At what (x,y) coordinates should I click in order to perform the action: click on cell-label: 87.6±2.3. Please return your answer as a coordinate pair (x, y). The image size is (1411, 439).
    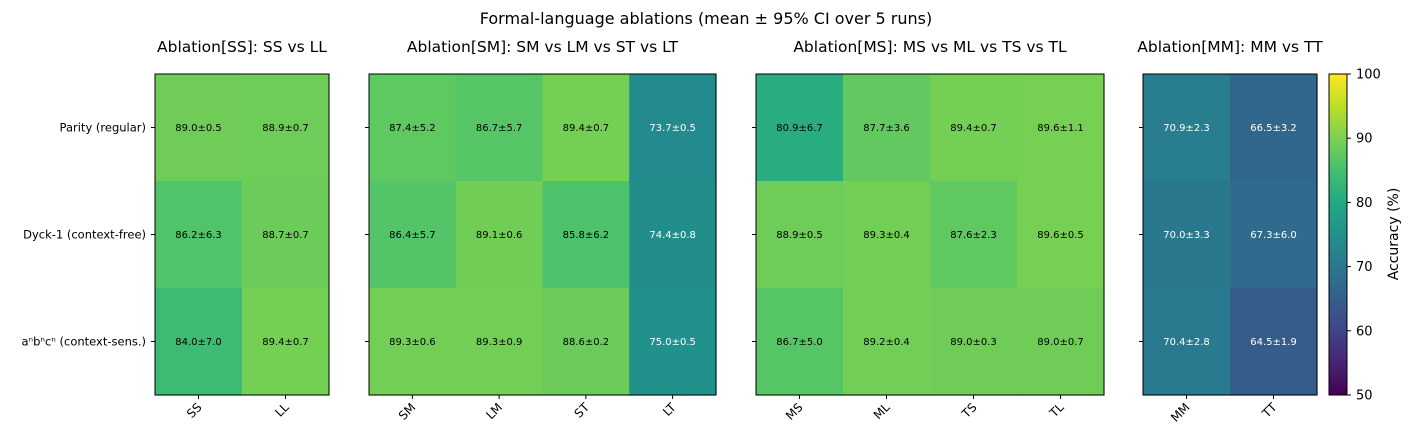
    Looking at the image, I should click on (973, 235).